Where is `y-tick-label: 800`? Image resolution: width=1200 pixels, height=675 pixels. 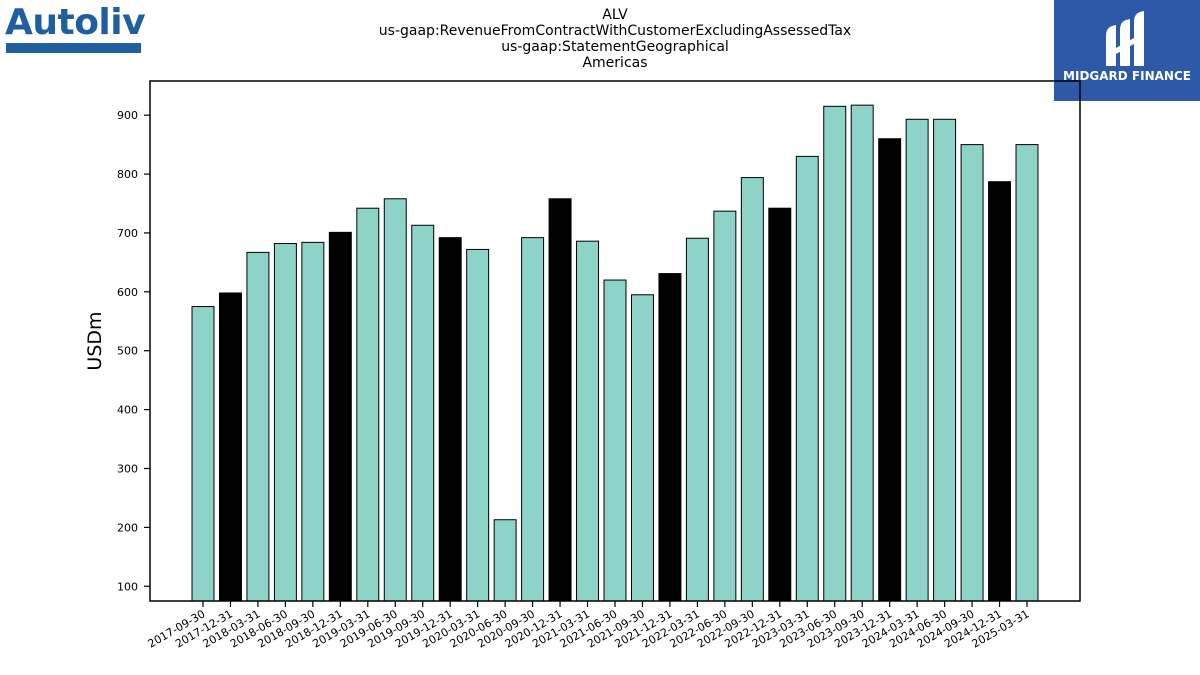 y-tick-label: 800 is located at coordinates (127, 174).